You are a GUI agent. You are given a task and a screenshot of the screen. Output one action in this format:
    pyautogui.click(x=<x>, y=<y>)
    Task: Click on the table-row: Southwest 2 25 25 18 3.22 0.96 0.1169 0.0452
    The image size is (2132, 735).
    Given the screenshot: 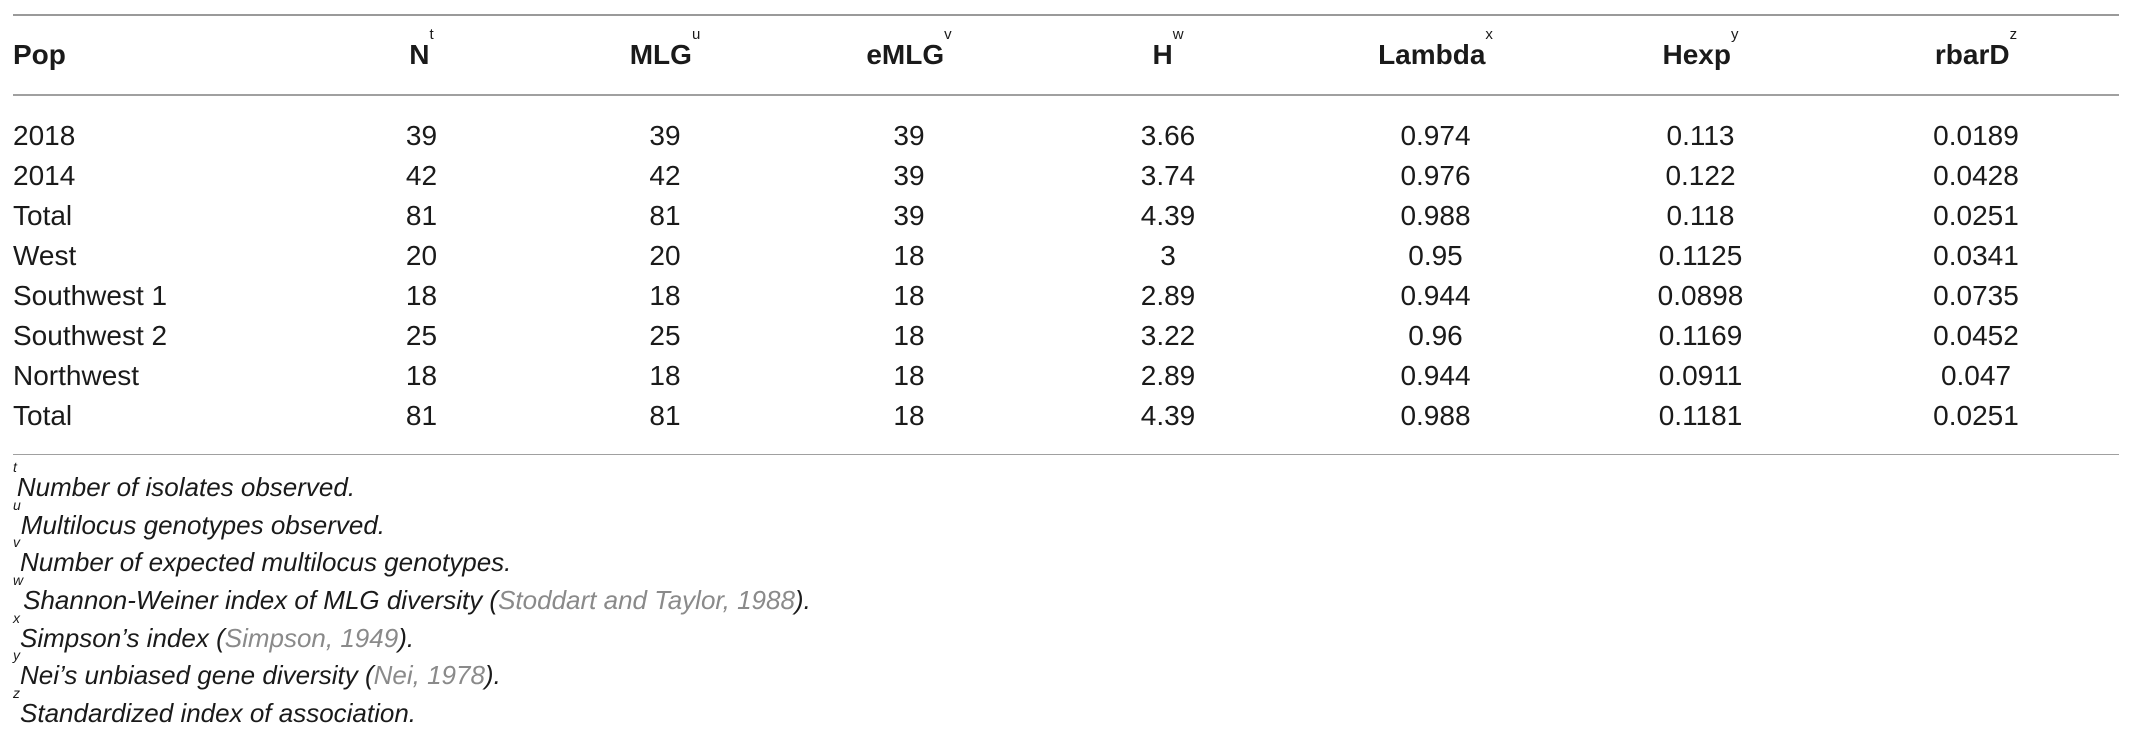 What is the action you would take?
    pyautogui.click(x=1066, y=336)
    